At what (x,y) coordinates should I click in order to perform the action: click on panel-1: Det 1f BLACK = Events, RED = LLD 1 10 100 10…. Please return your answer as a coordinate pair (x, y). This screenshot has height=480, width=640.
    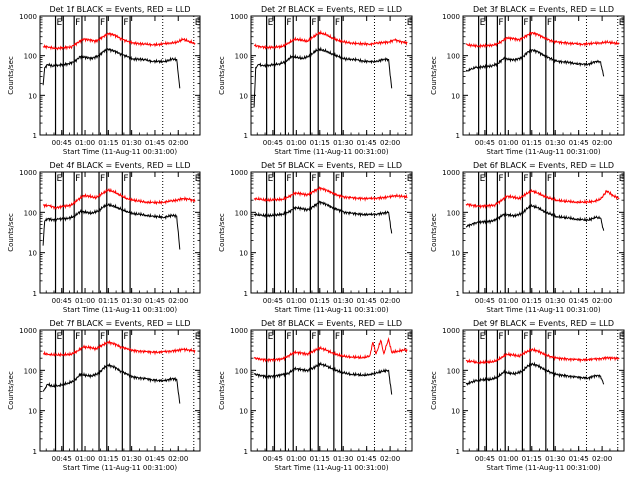
    Looking at the image, I should click on (104, 80).